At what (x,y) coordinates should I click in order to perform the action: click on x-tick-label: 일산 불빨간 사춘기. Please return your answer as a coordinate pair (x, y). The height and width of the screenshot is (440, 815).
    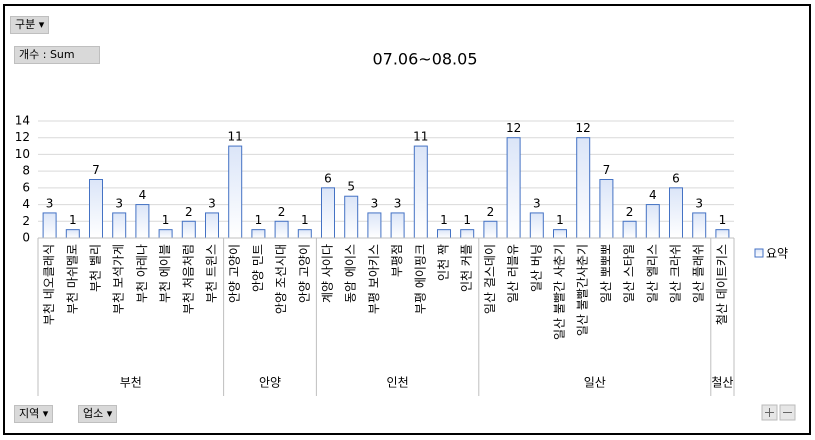
    Looking at the image, I should click on (560, 292).